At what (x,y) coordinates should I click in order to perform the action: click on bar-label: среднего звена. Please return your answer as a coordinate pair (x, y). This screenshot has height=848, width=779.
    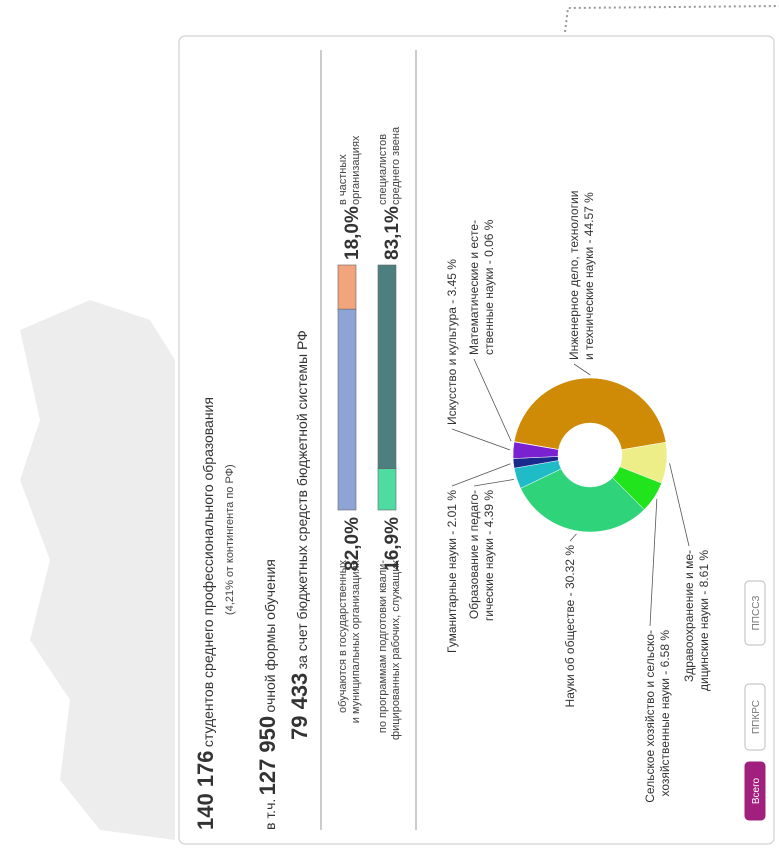
    Looking at the image, I should click on (396, 165).